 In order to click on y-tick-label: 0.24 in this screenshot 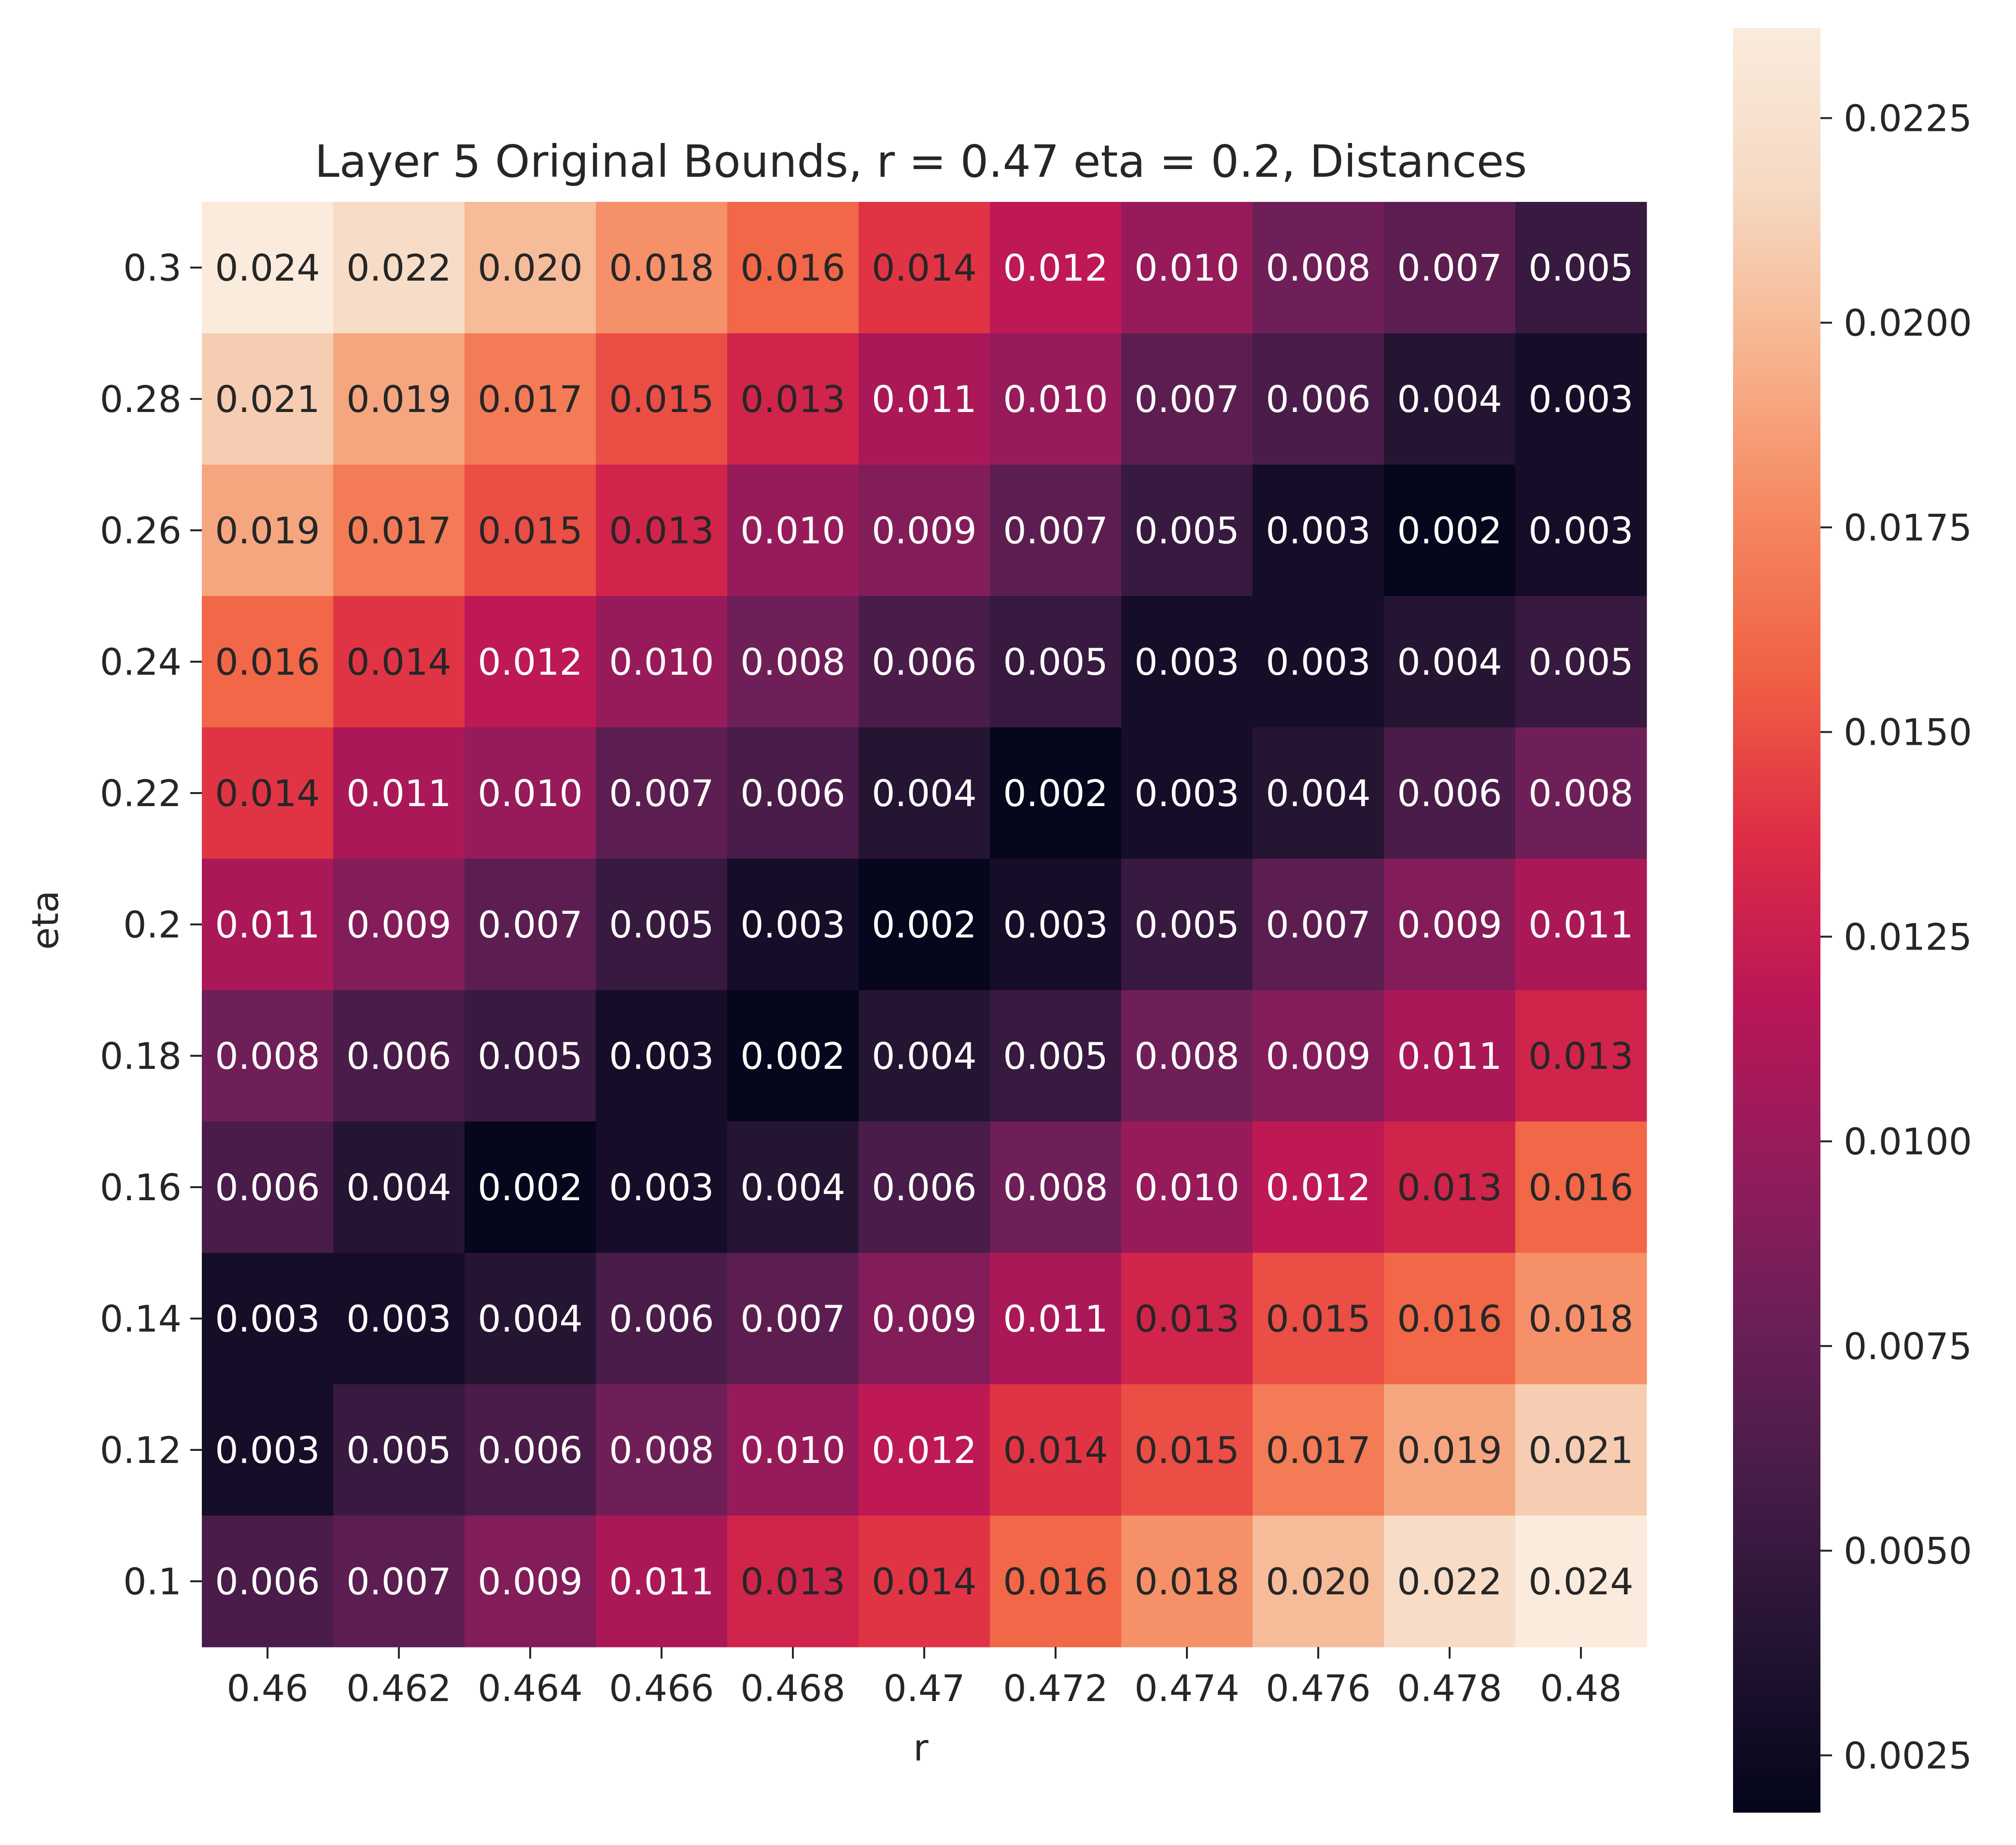, I will do `click(141, 661)`.